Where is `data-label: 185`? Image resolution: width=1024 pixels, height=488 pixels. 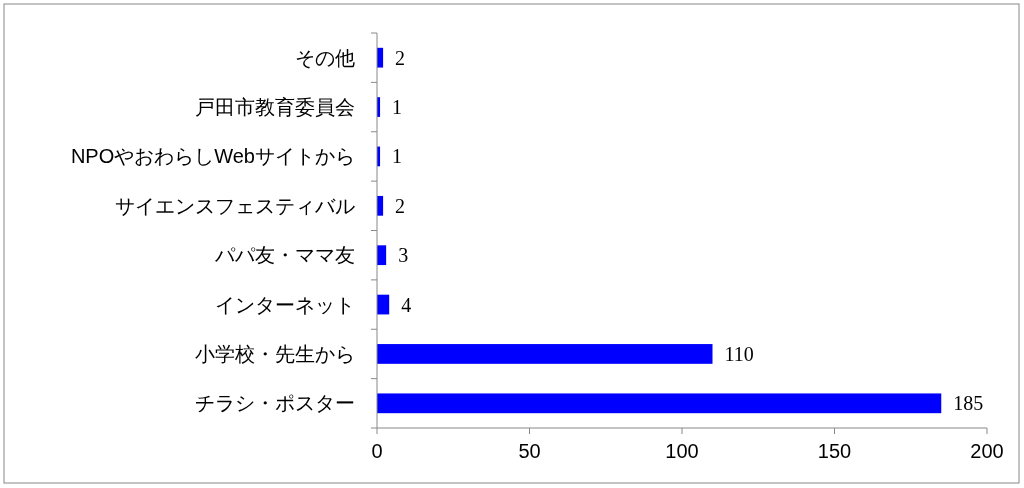
data-label: 185 is located at coordinates (968, 403).